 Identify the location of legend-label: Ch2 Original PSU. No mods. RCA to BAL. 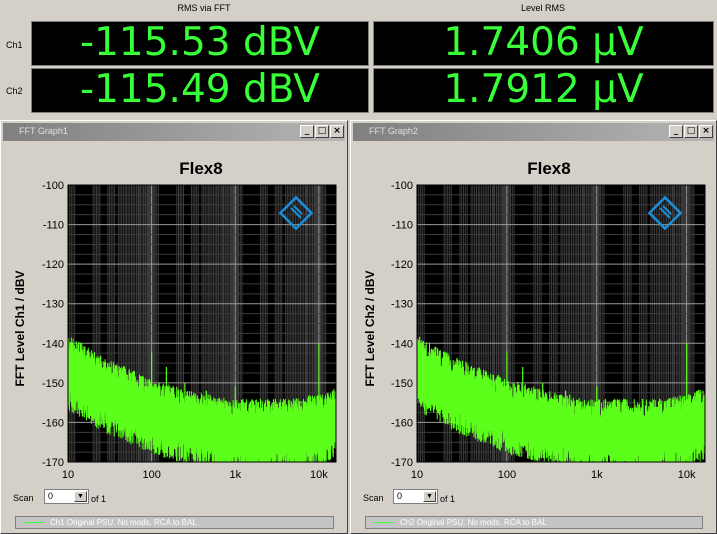
(473, 522).